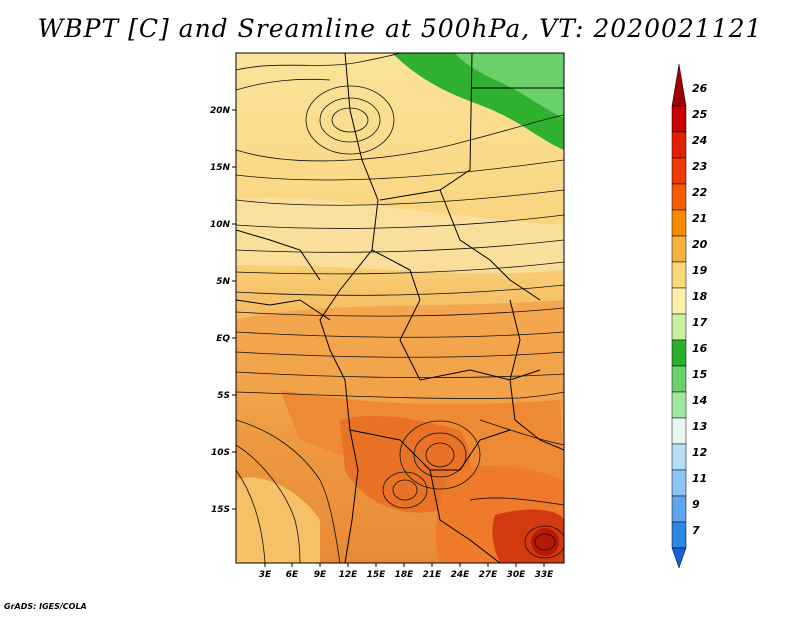  Describe the element at coordinates (700, 374) in the screenshot. I see `colorbar-label: 15` at that location.